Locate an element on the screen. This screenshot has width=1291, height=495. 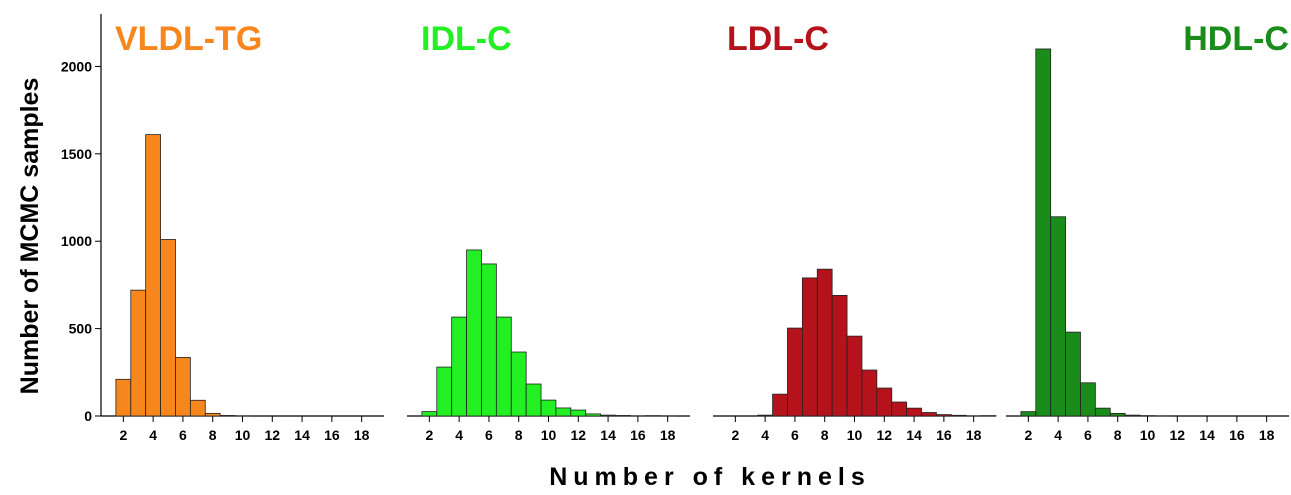
y-tick-label: 1000 is located at coordinates (76, 241).